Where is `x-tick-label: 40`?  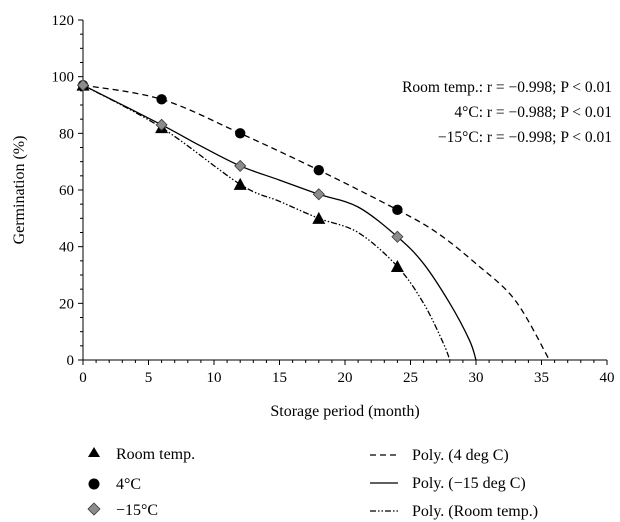 x-tick-label: 40 is located at coordinates (607, 378).